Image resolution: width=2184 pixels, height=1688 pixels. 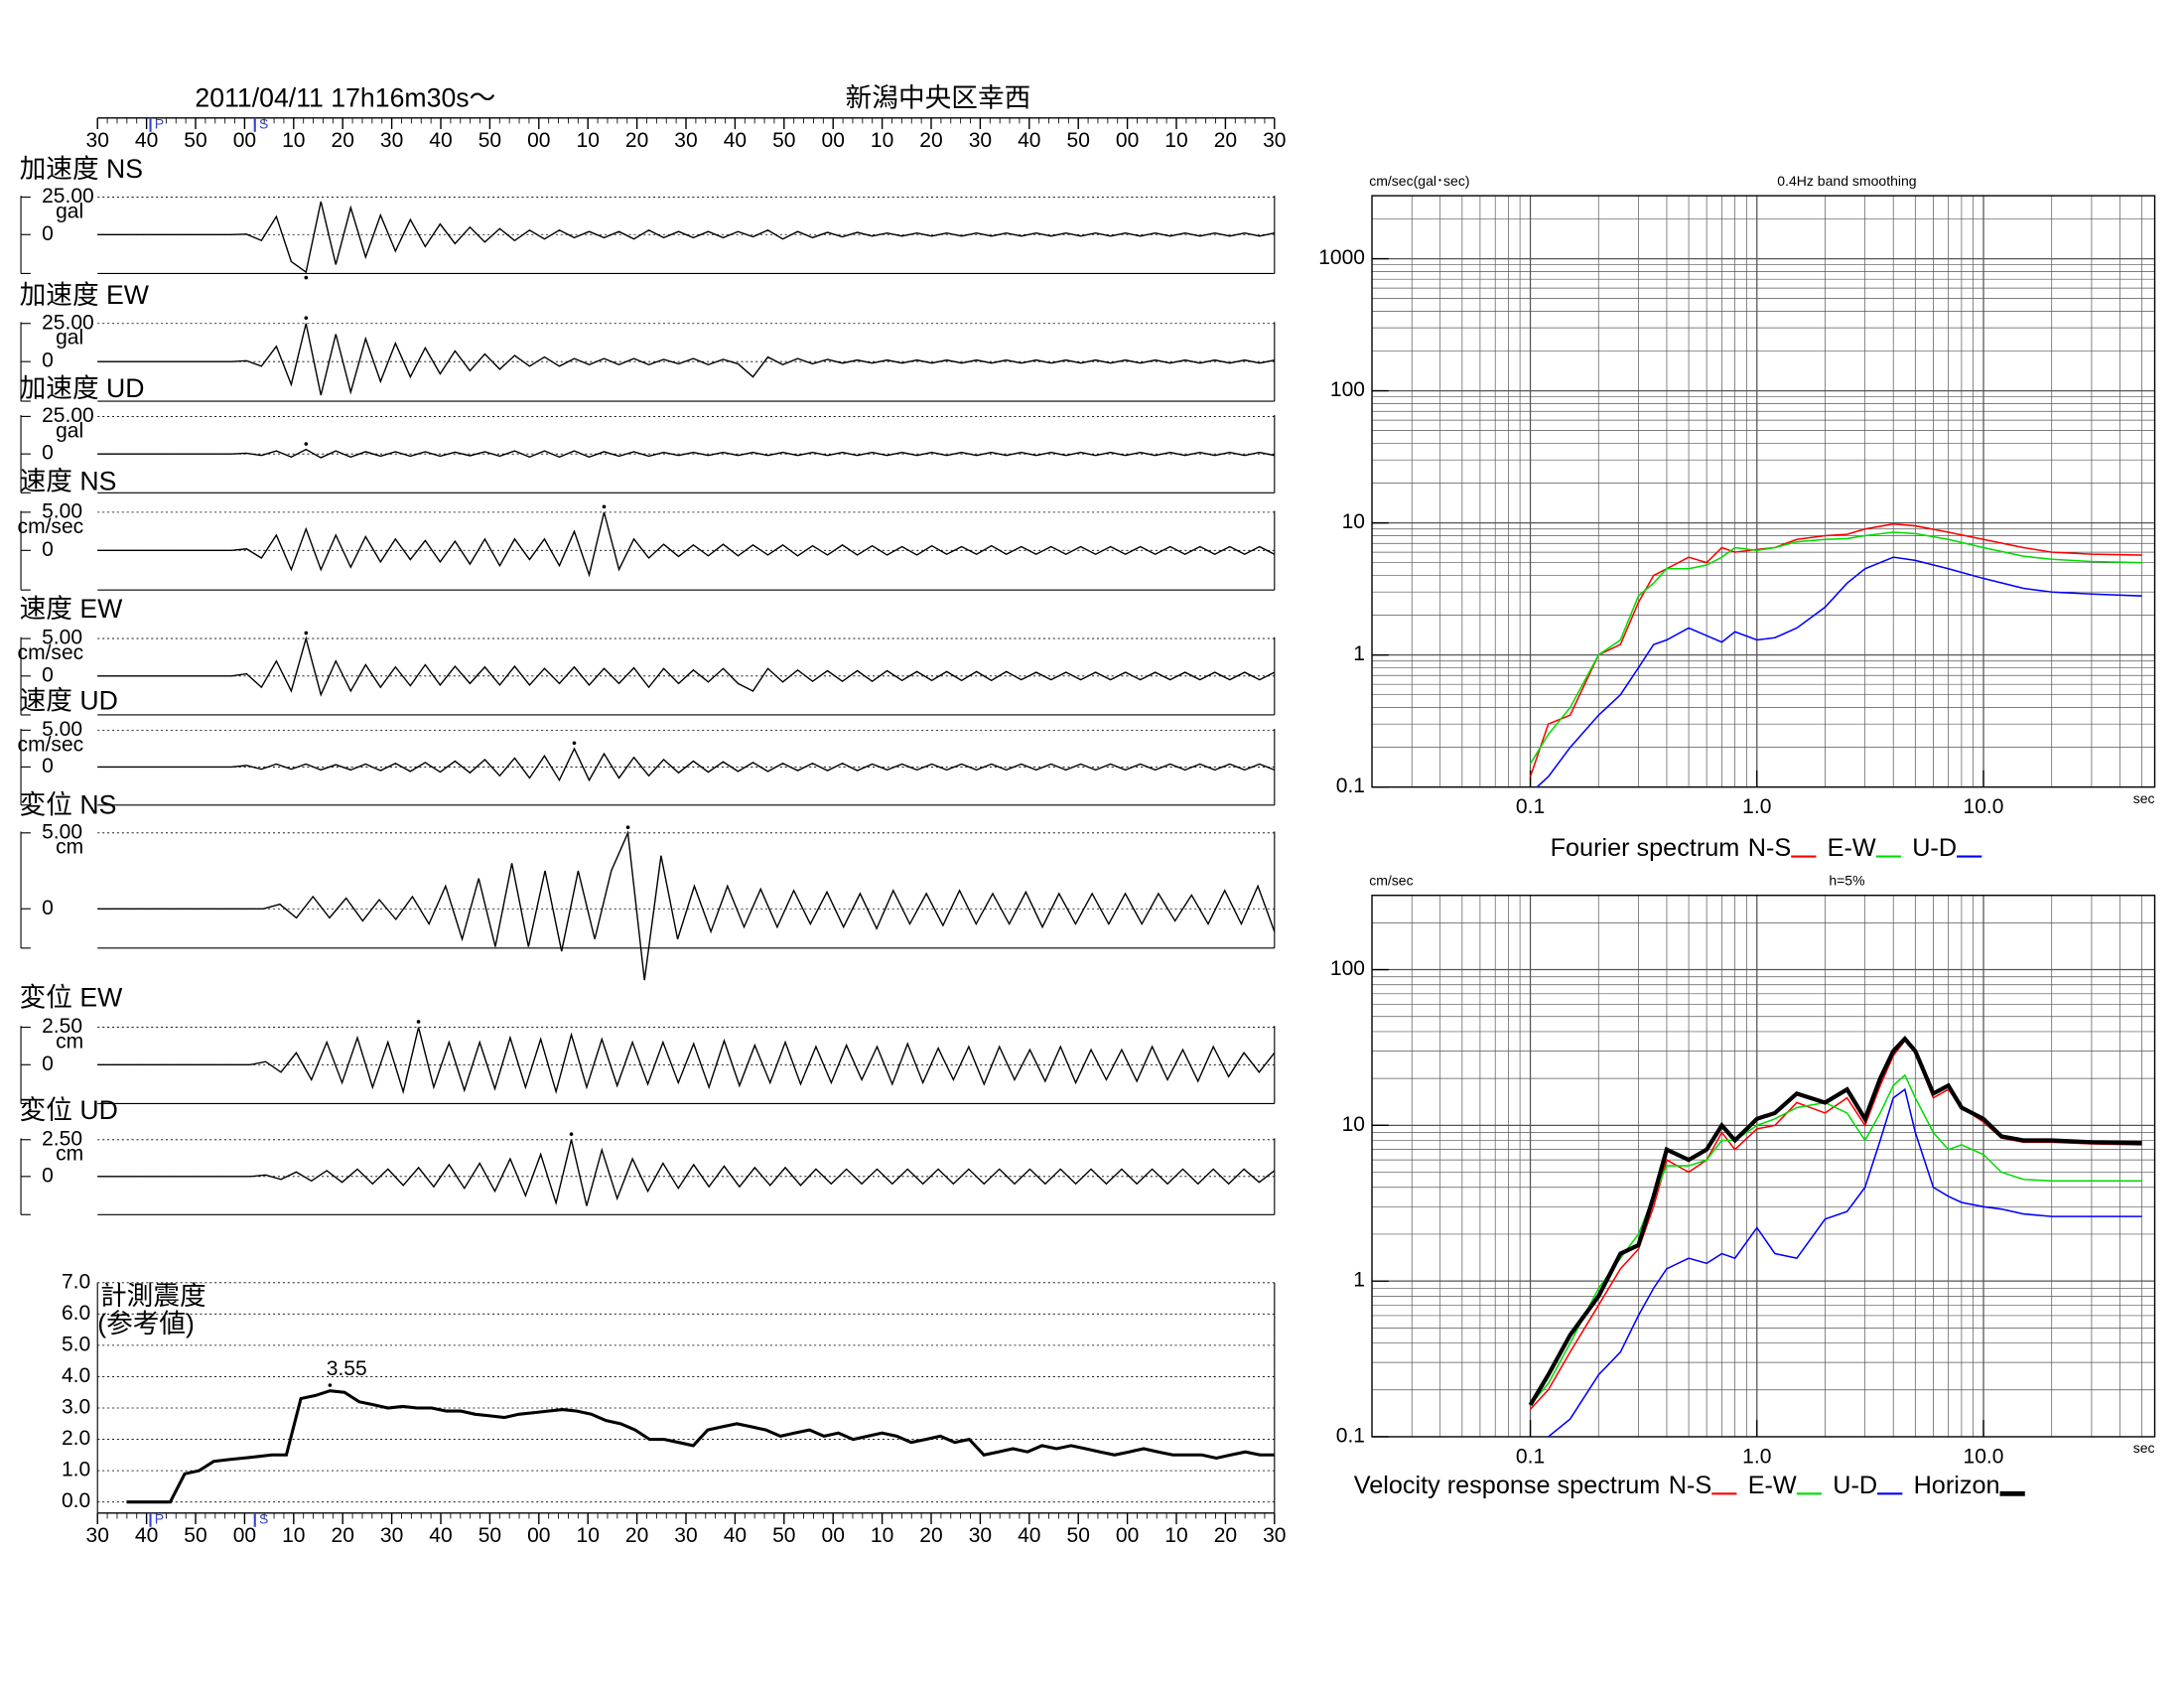 I want to click on phase-label: S, so click(x=263, y=1519).